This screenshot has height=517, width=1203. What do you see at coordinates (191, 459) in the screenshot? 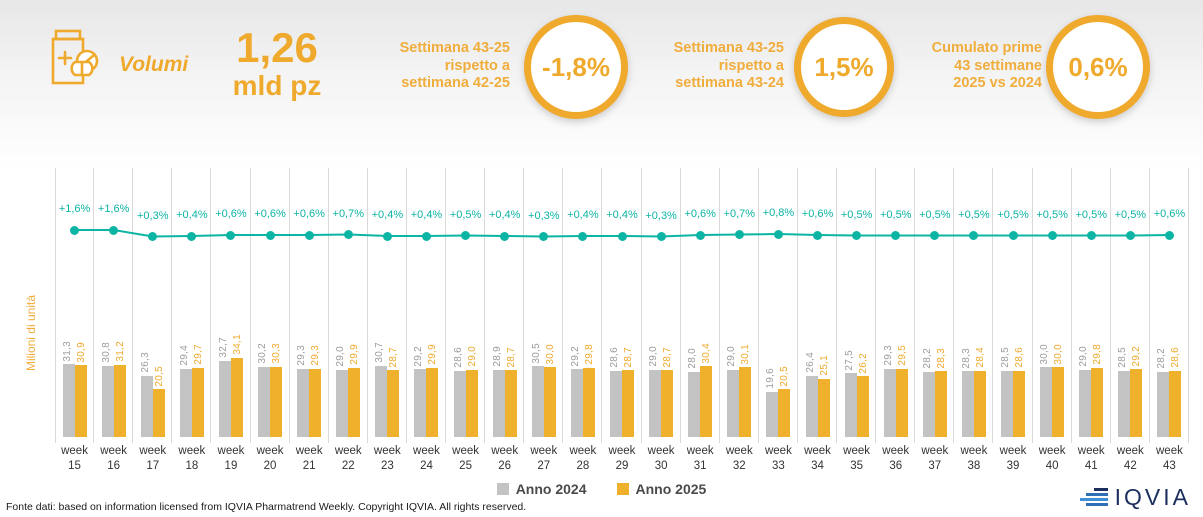
I see `x-tick: week 18` at bounding box center [191, 459].